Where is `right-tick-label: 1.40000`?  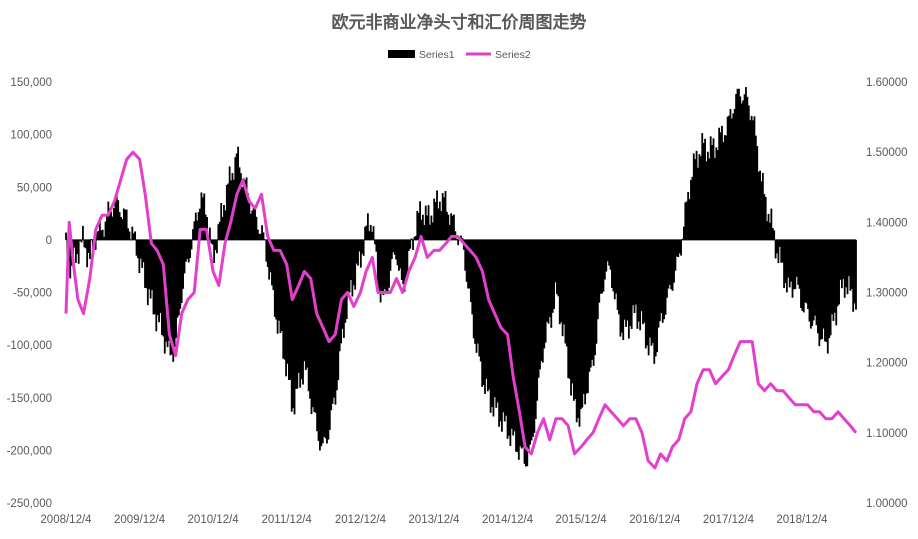
right-tick-label: 1.40000 is located at coordinates (887, 223).